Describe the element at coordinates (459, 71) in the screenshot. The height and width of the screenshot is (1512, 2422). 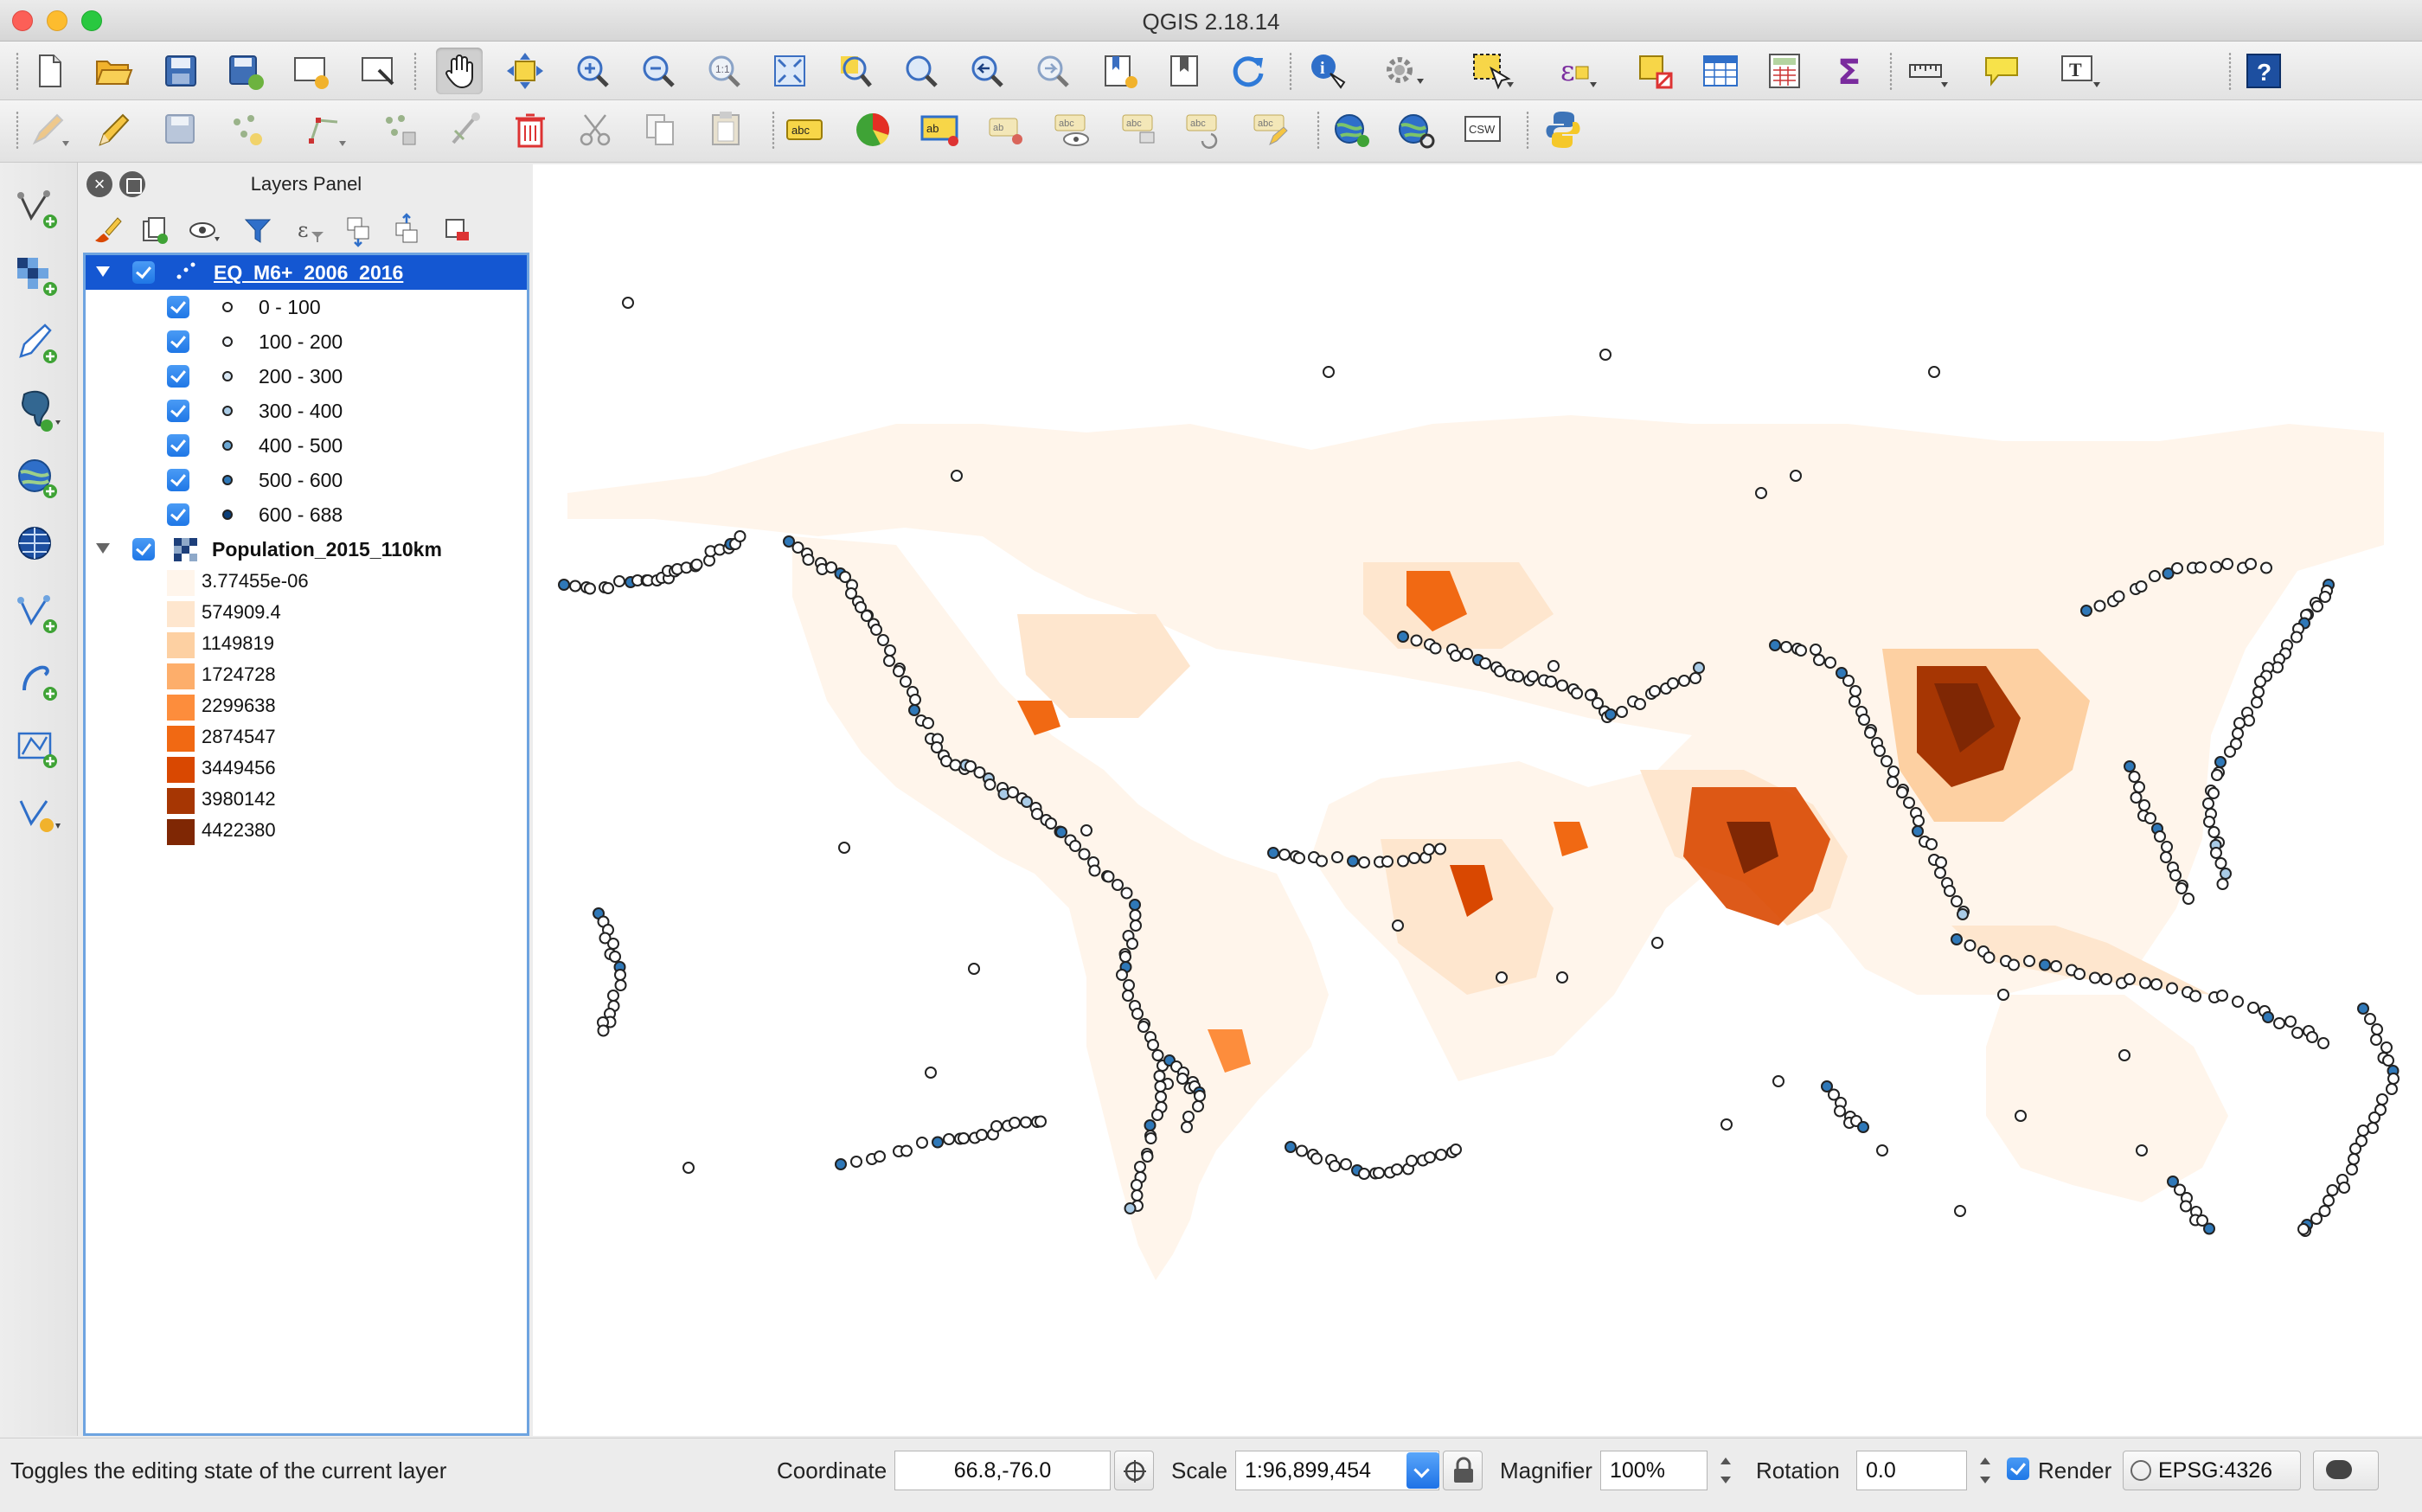
I see `pan-map-button` at that location.